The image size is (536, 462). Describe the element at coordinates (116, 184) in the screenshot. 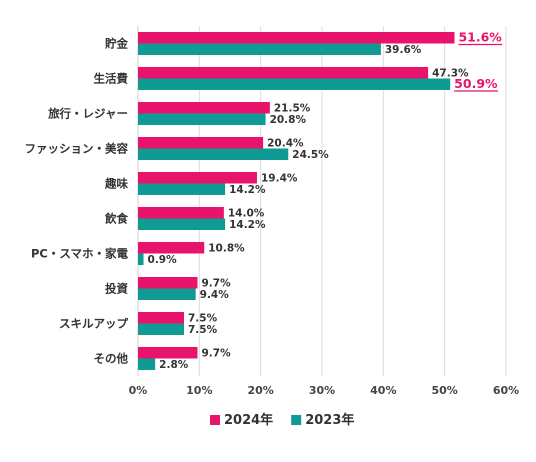

I see `category-label: 趣味` at that location.